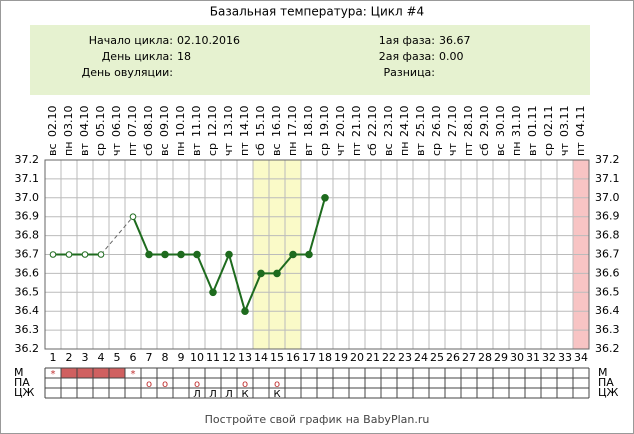  I want to click on x-tick-label: 27, so click(469, 357).